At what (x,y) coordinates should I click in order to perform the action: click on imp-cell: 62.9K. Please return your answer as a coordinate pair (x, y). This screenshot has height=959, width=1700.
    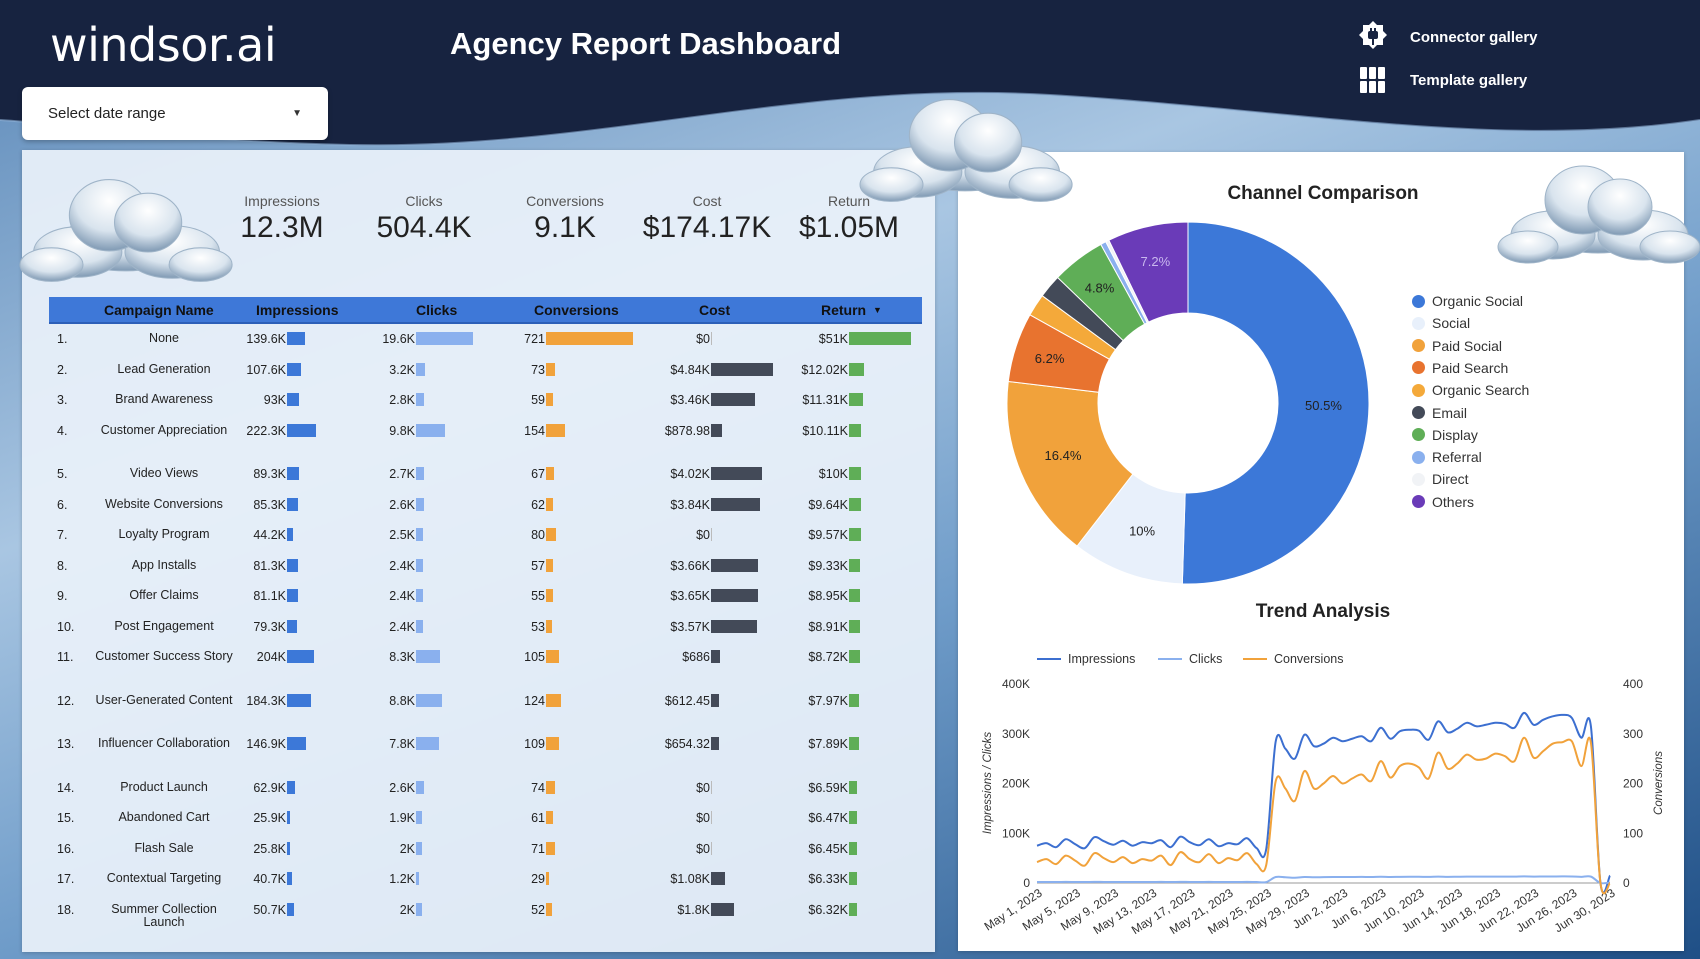
    Looking at the image, I should click on (265, 787).